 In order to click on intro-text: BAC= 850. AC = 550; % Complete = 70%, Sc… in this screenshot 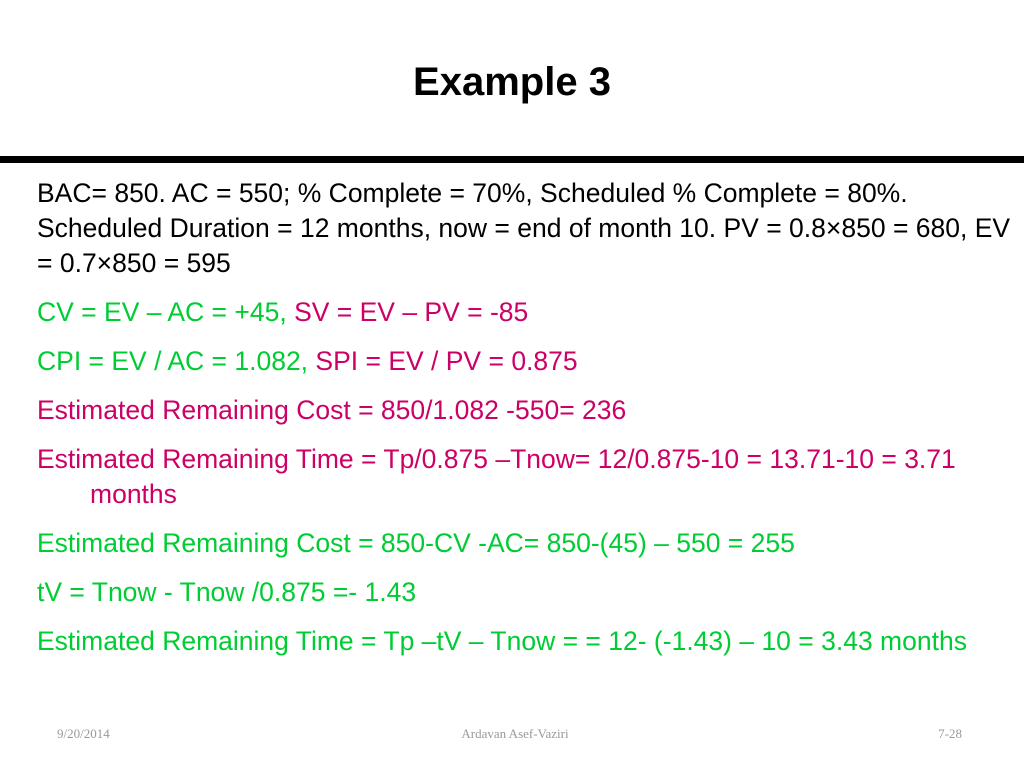, I will do `click(524, 228)`.